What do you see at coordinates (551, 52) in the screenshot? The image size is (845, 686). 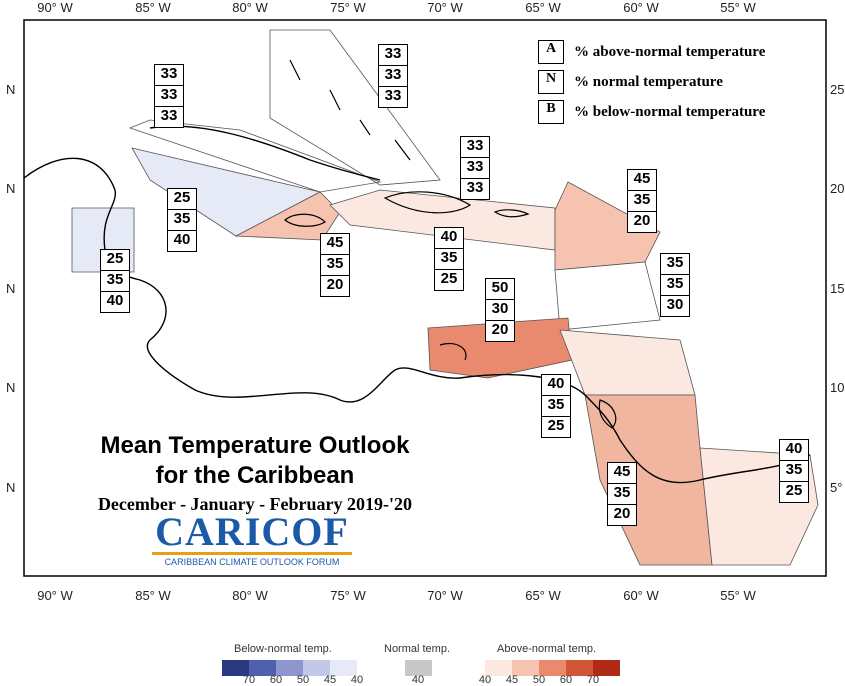 I see `legend-key-a: A` at bounding box center [551, 52].